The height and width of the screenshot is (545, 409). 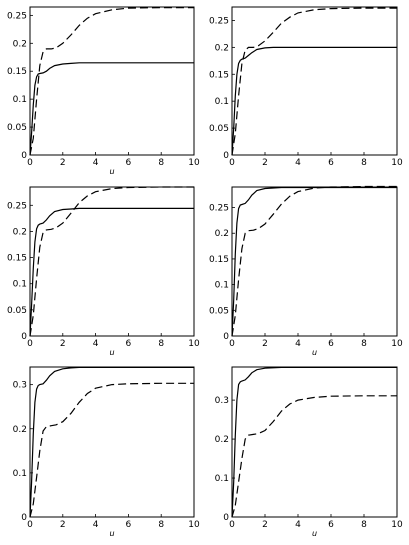 I want to click on chart-panel-3: 0 2 4 6 8 10 0 0.05 0.1 0.15 0.2 0.25 u, so click(x=103, y=271).